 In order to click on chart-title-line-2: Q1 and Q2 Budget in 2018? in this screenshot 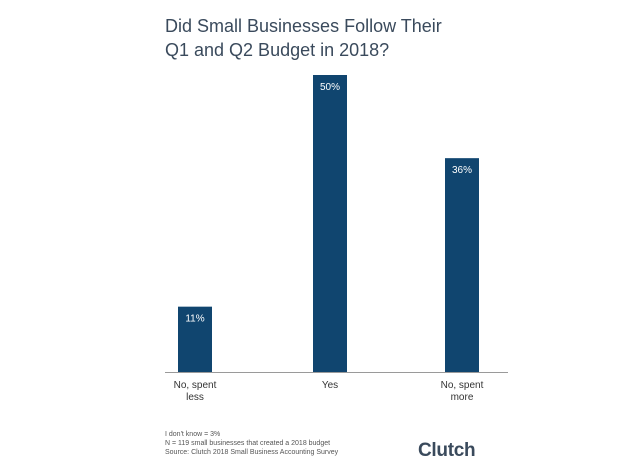, I will do `click(277, 50)`.